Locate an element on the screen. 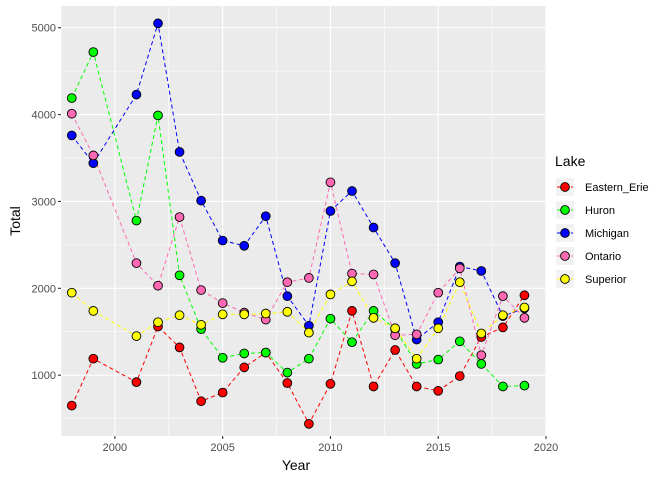 The height and width of the screenshot is (480, 672). legend-label-huron: Huron is located at coordinates (600, 211).